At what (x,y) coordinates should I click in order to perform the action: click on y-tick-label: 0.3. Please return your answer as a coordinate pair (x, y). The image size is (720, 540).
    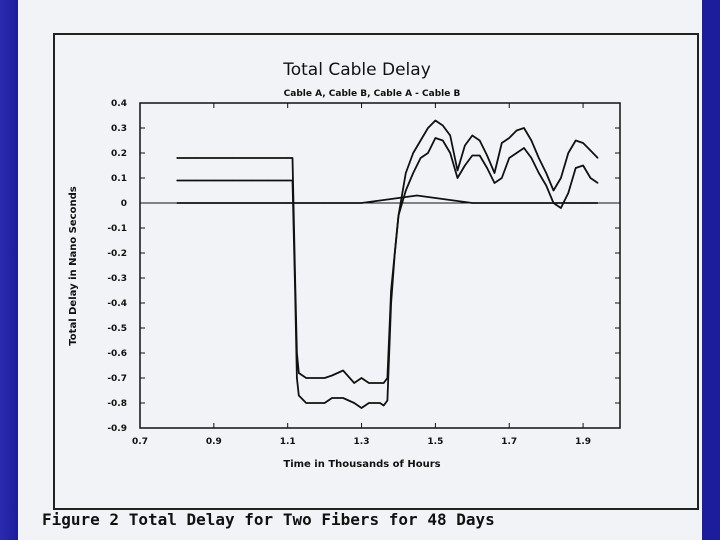
    Looking at the image, I should click on (119, 129).